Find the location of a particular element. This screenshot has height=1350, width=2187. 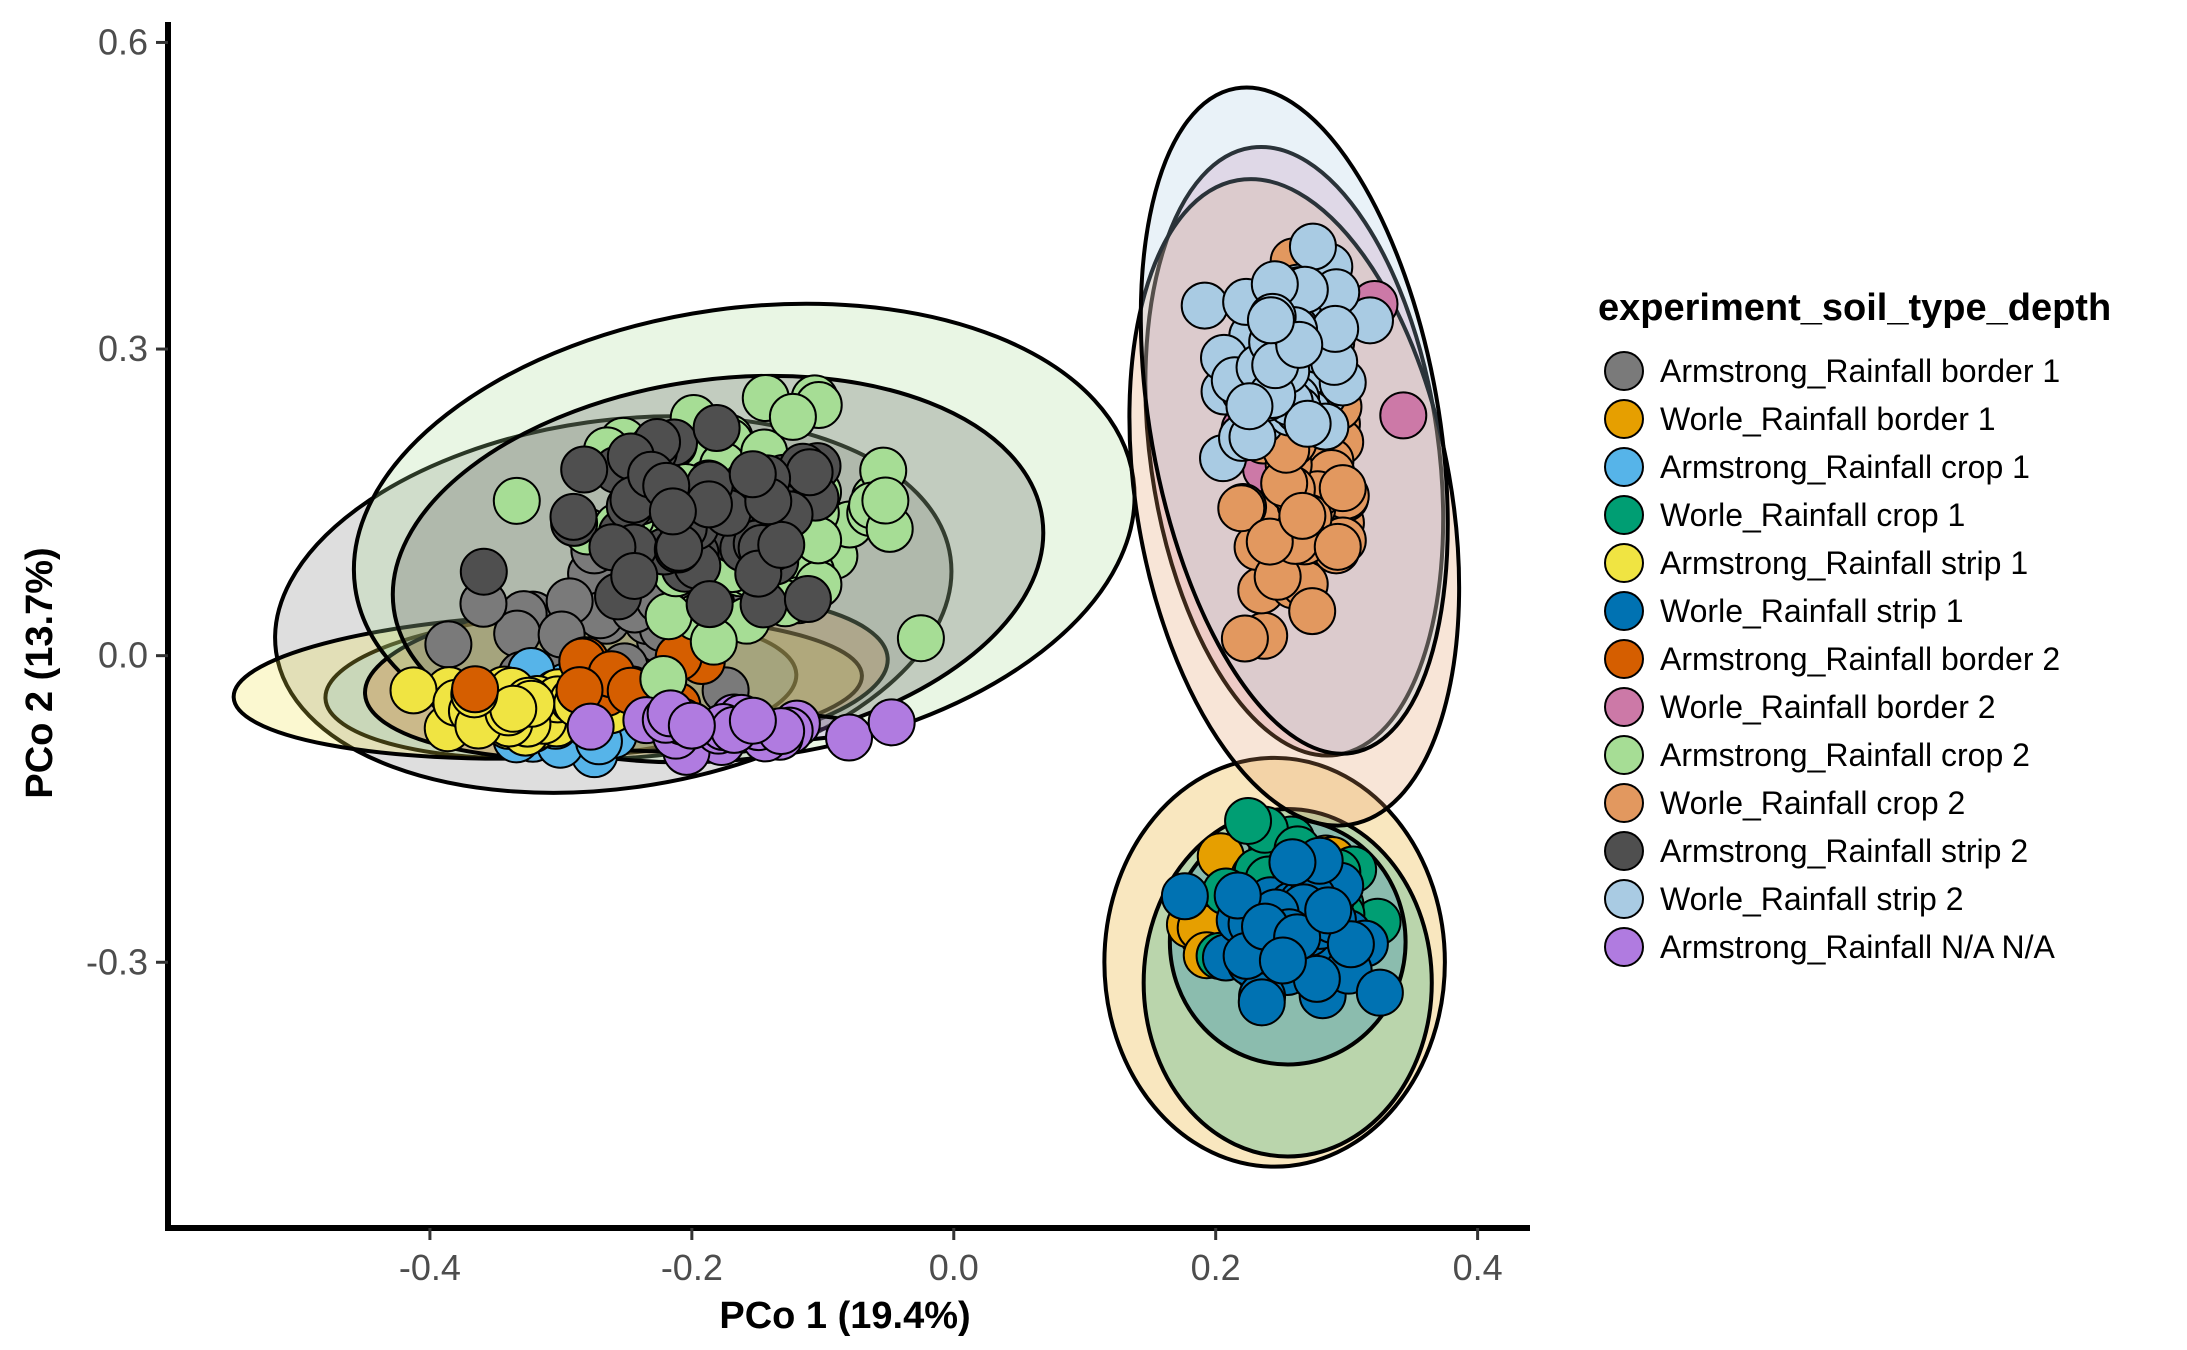

legend-label-8: Armstrong_Rainfall crop 2 is located at coordinates (1845, 755).